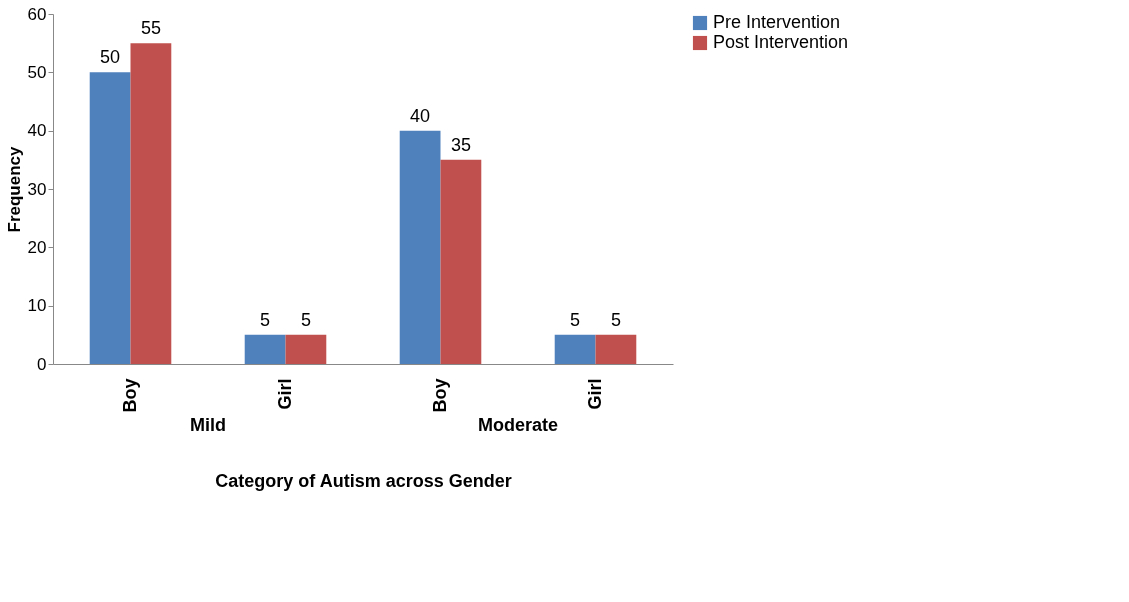  Describe the element at coordinates (460, 144) in the screenshot. I see `data-label: 35` at that location.